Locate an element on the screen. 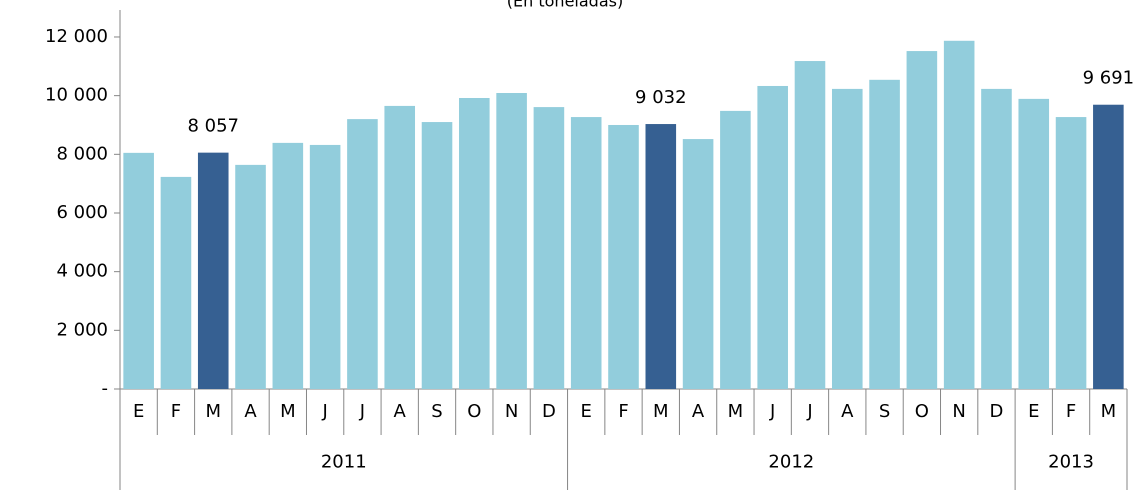 This screenshot has width=1140, height=490. group-label: 2013 is located at coordinates (1071, 462).